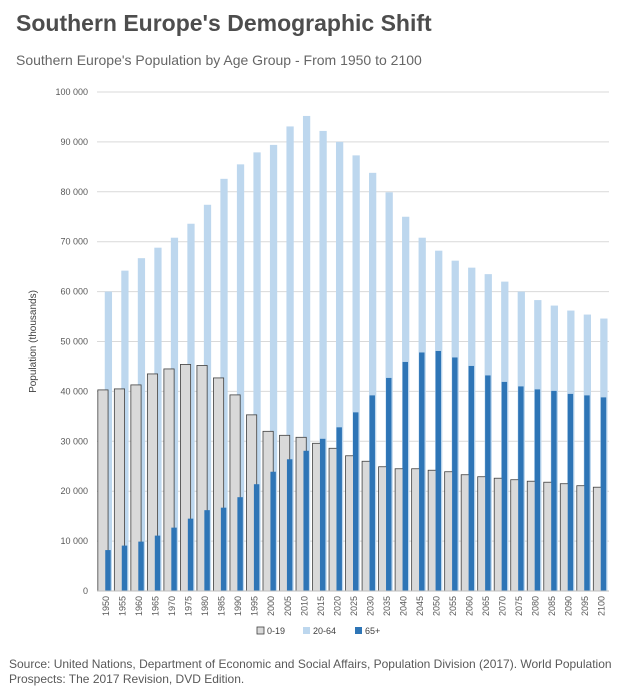 The image size is (633, 696). I want to click on x-tick-label: 2055, so click(453, 606).